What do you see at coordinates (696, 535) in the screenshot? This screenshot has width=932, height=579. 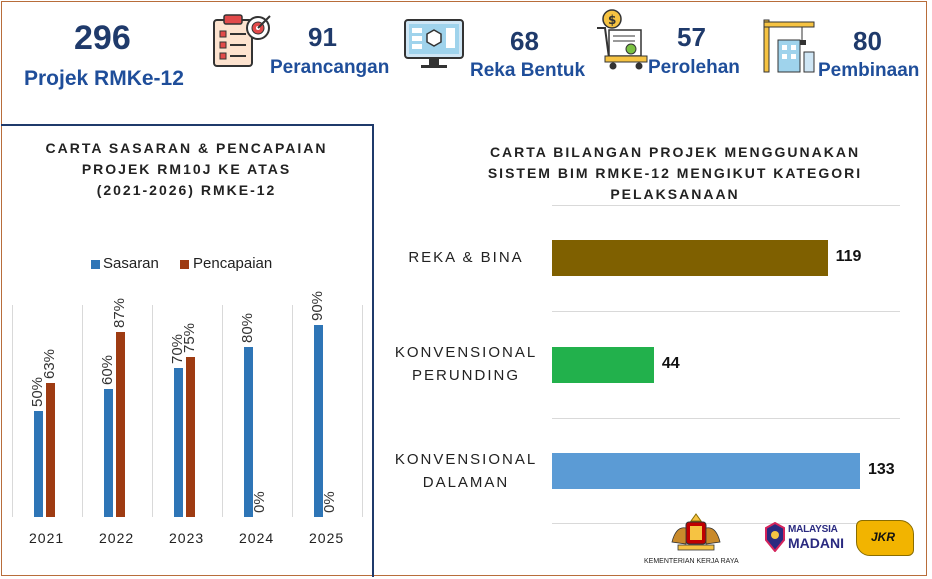 I see `kkr-crest-logo` at bounding box center [696, 535].